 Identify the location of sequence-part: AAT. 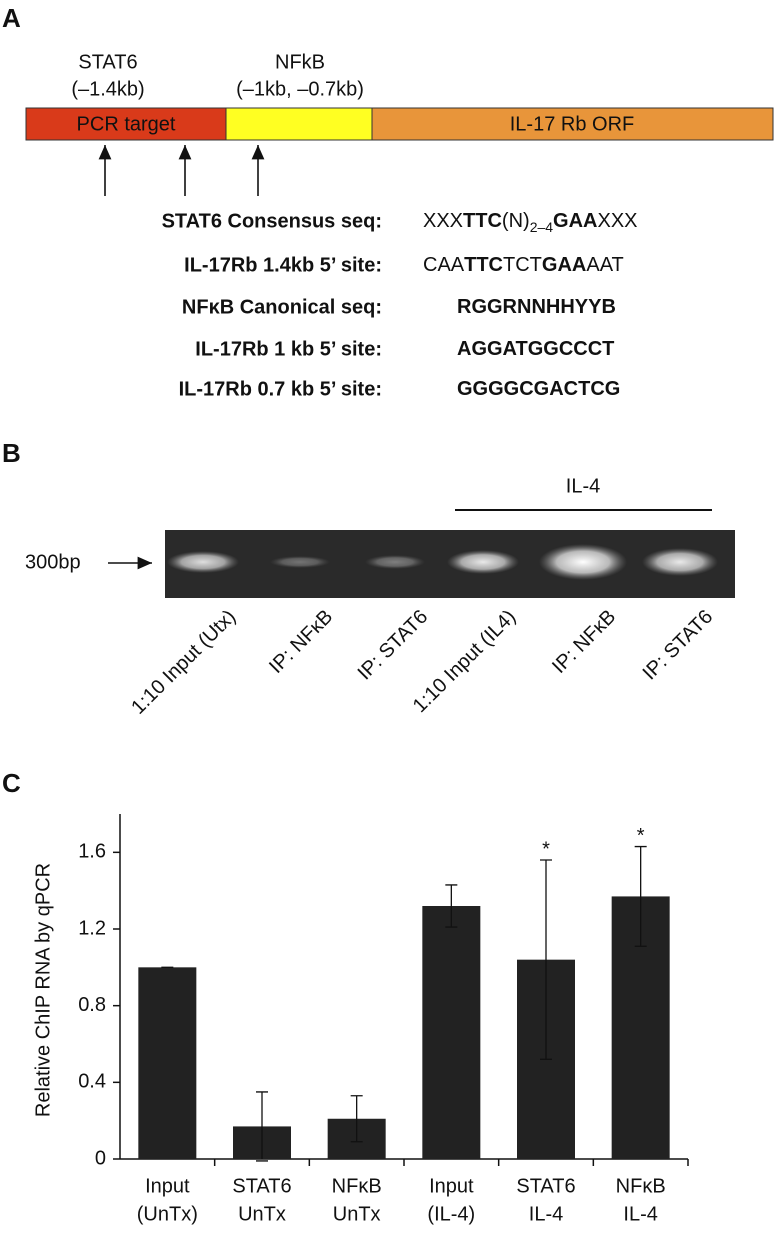
(604, 265).